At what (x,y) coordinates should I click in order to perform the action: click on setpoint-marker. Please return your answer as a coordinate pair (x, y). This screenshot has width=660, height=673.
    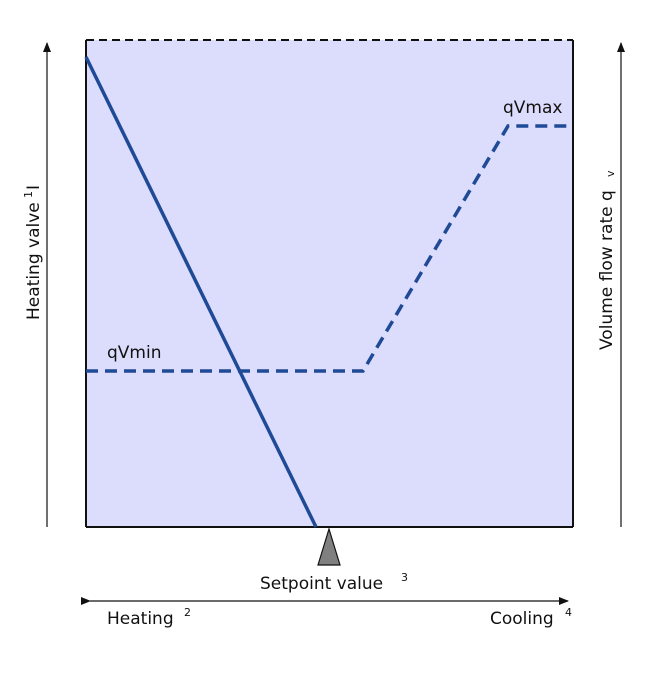
    Looking at the image, I should click on (329, 546).